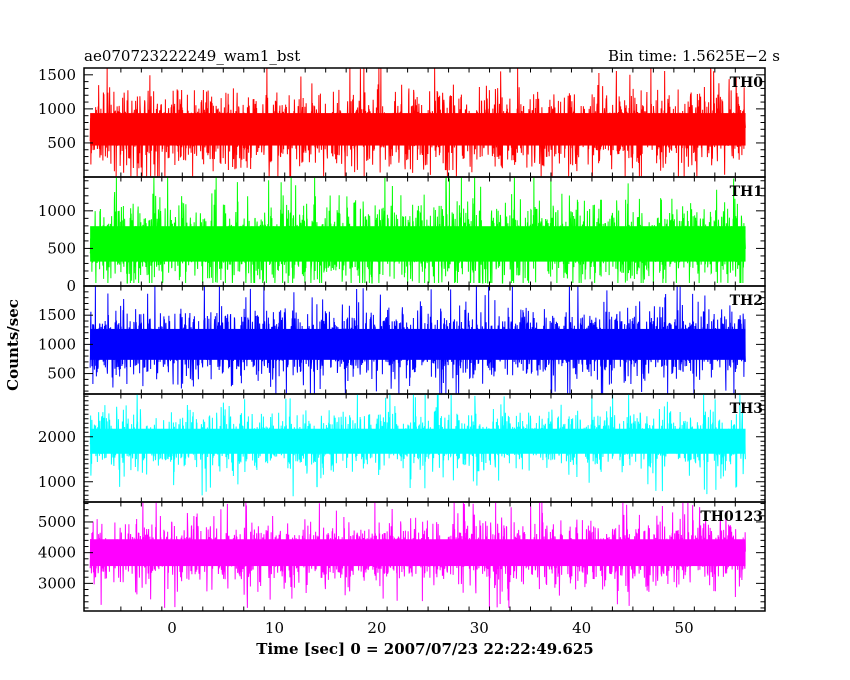  I want to click on x-tick-label: 10, so click(274, 628).